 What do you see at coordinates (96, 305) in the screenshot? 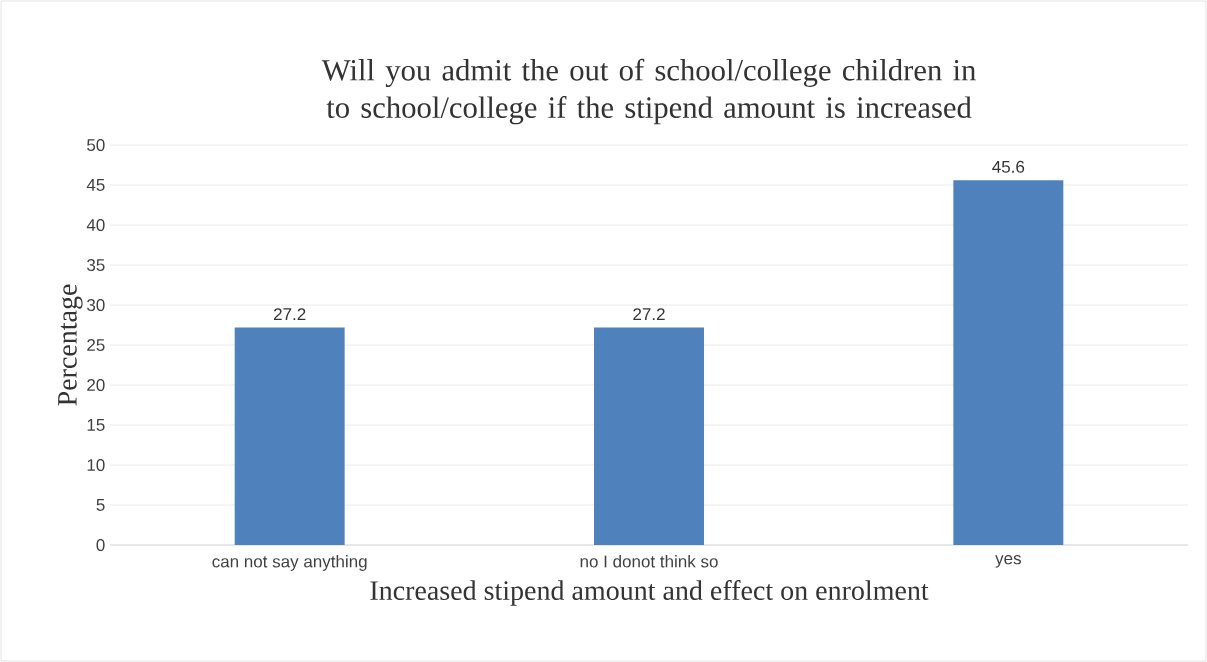
I see `y-tick-label: 30` at bounding box center [96, 305].